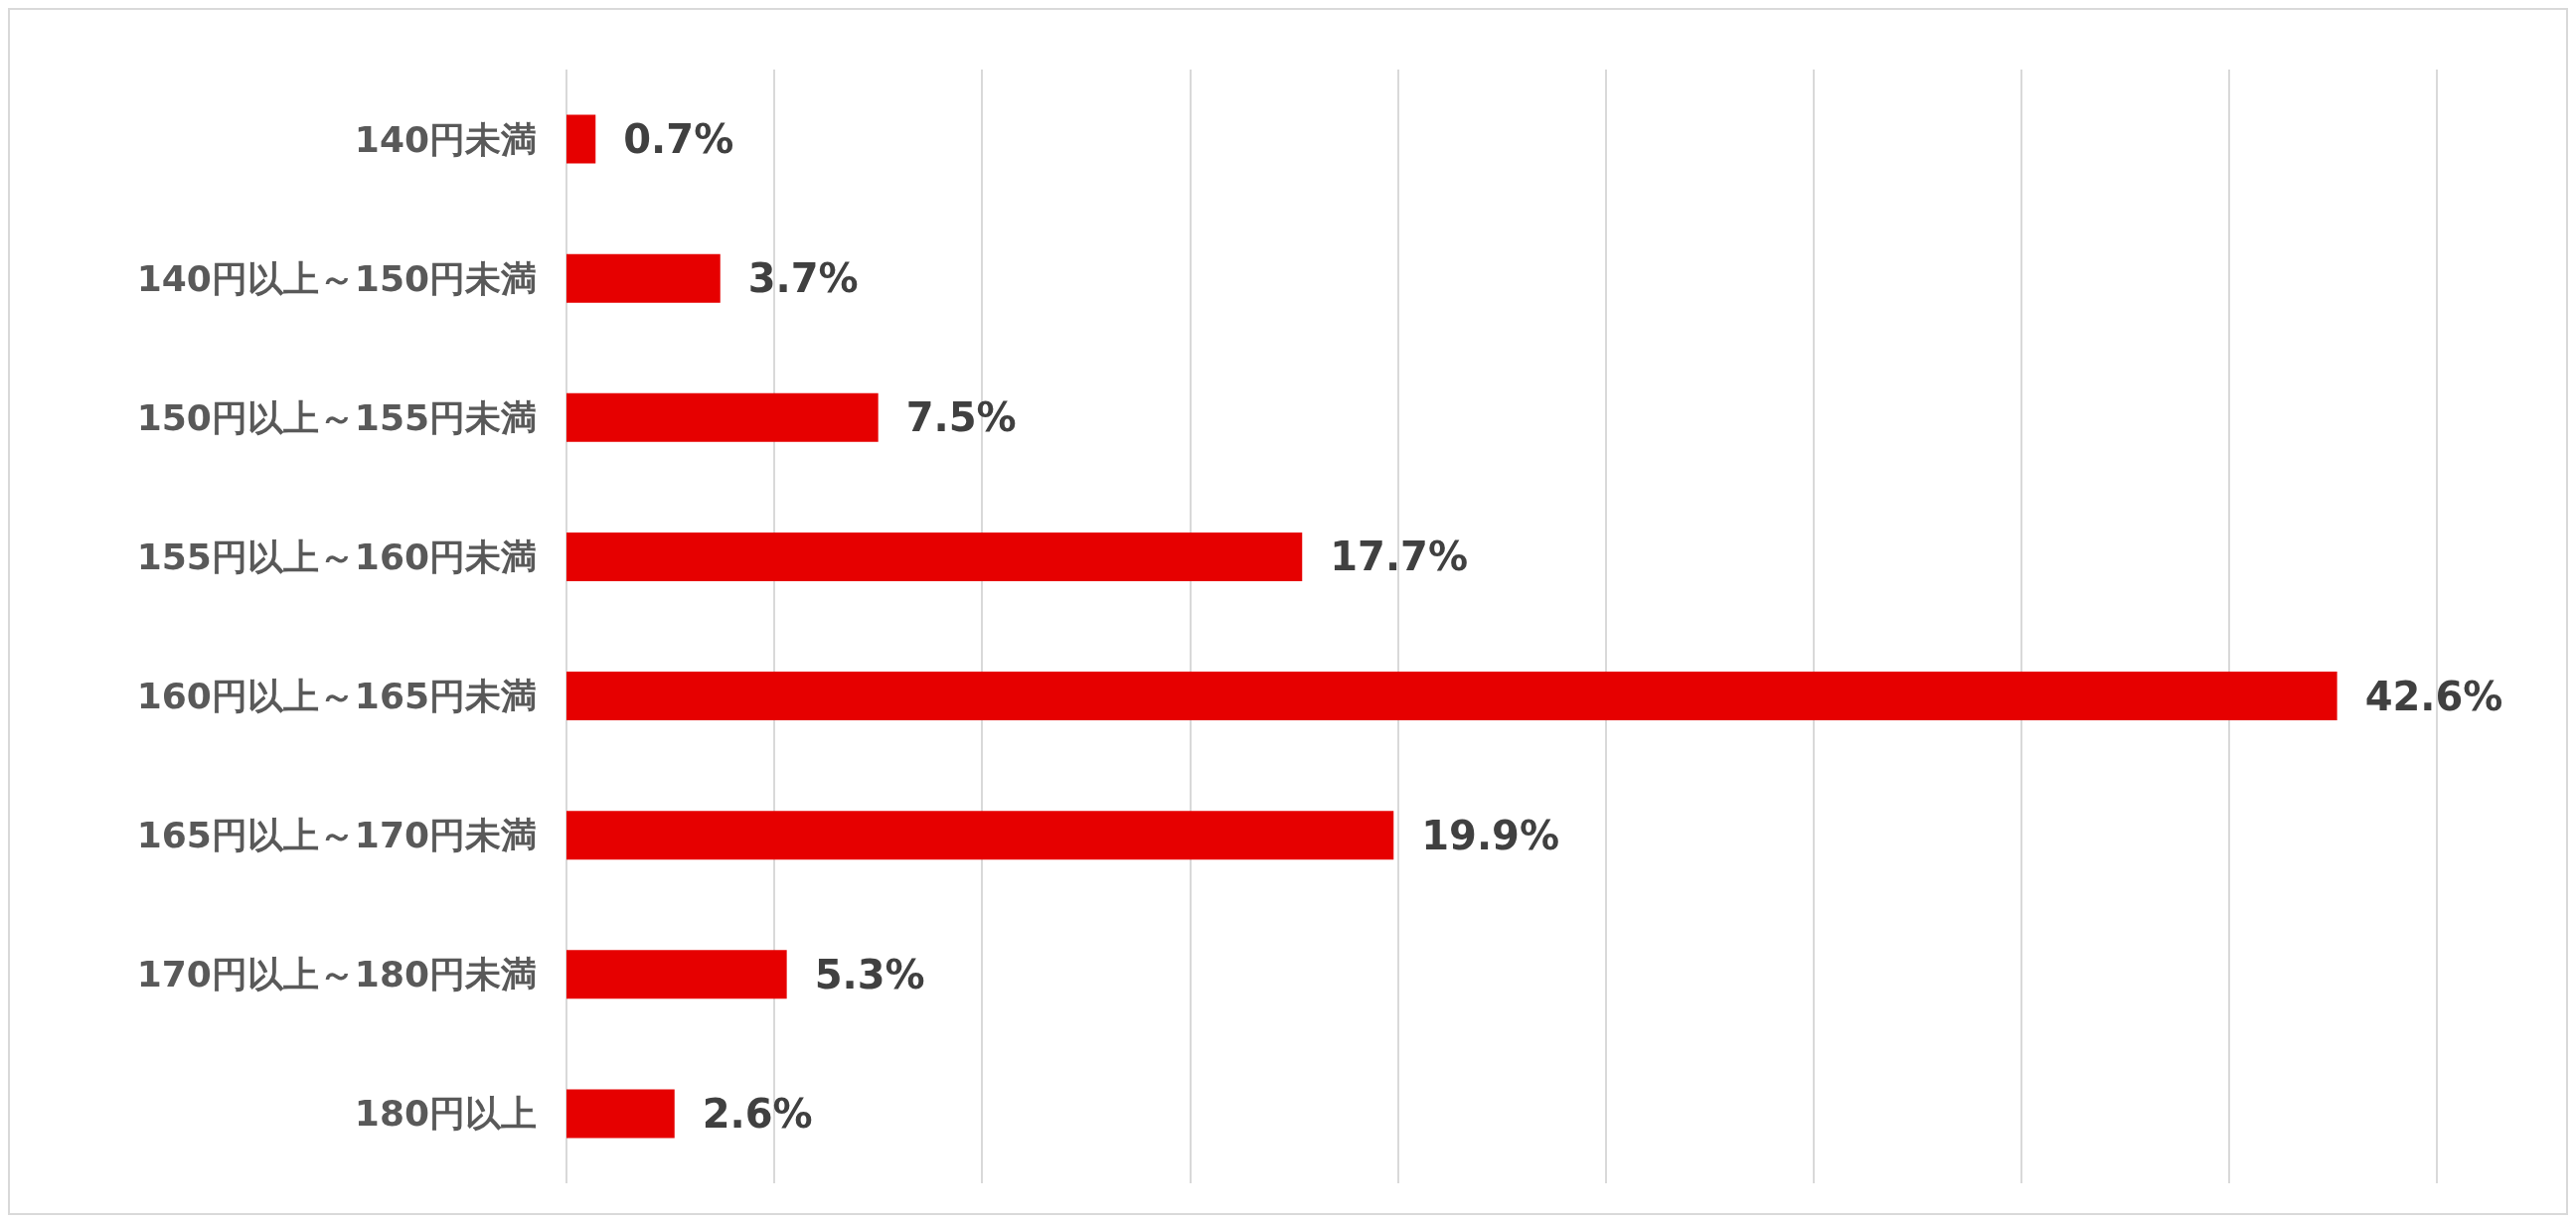 This screenshot has height=1223, width=2576. I want to click on data-label: 0.7%, so click(678, 139).